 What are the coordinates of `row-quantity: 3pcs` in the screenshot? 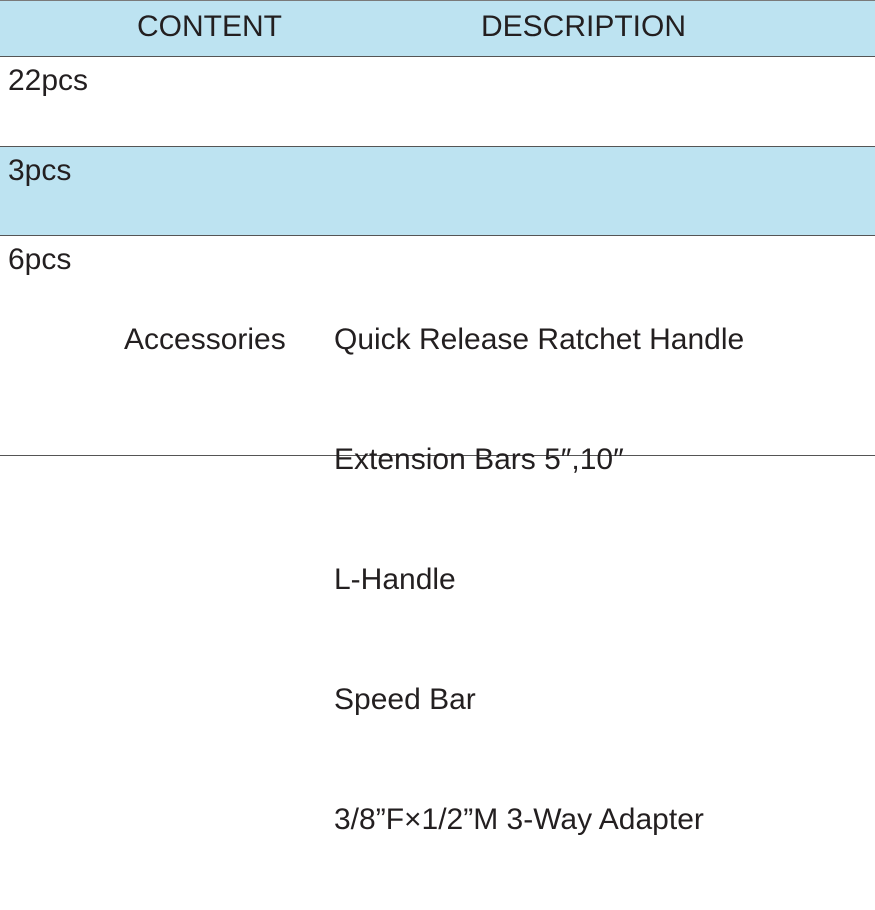 It's located at (40, 170).